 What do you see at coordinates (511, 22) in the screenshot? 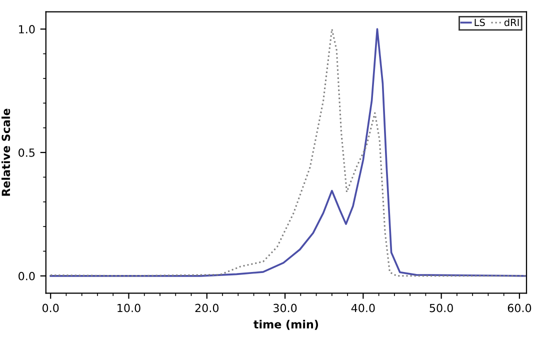
I see `legend-label: dRI` at bounding box center [511, 22].